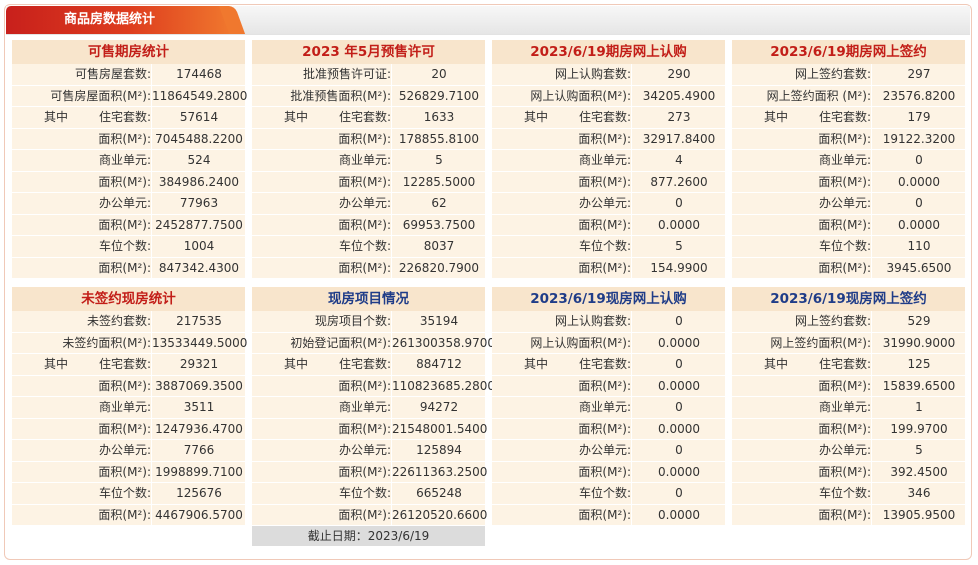 This screenshot has width=978, height=565. What do you see at coordinates (198, 117) in the screenshot?
I see `stat-value: 57614` at bounding box center [198, 117].